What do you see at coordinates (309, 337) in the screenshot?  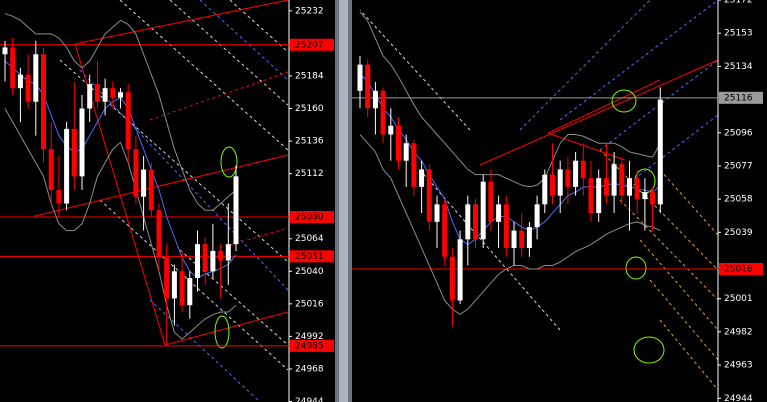 I see `y-tick-label: 24992` at bounding box center [309, 337].